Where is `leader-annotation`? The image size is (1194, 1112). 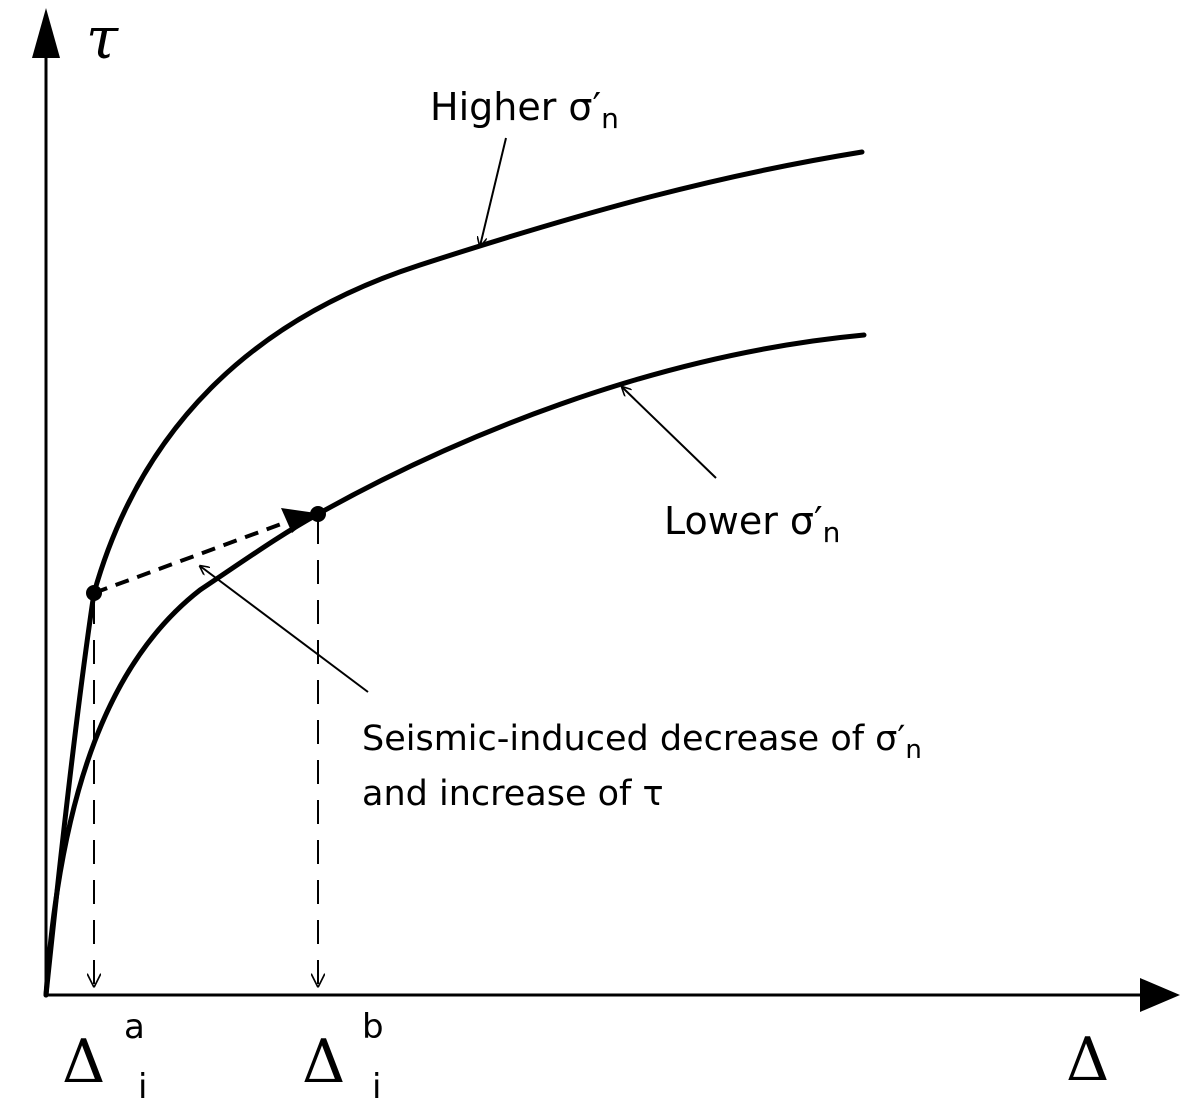 leader-annotation is located at coordinates (284, 629).